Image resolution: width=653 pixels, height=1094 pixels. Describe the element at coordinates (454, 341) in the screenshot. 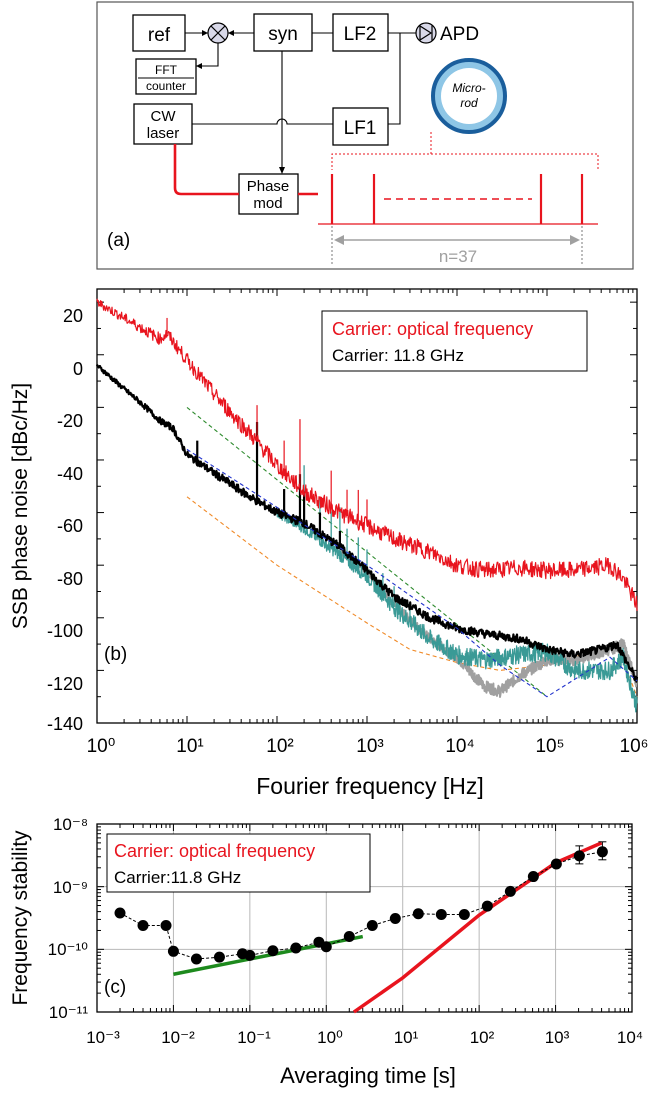

I see `plot-b-legend` at that location.